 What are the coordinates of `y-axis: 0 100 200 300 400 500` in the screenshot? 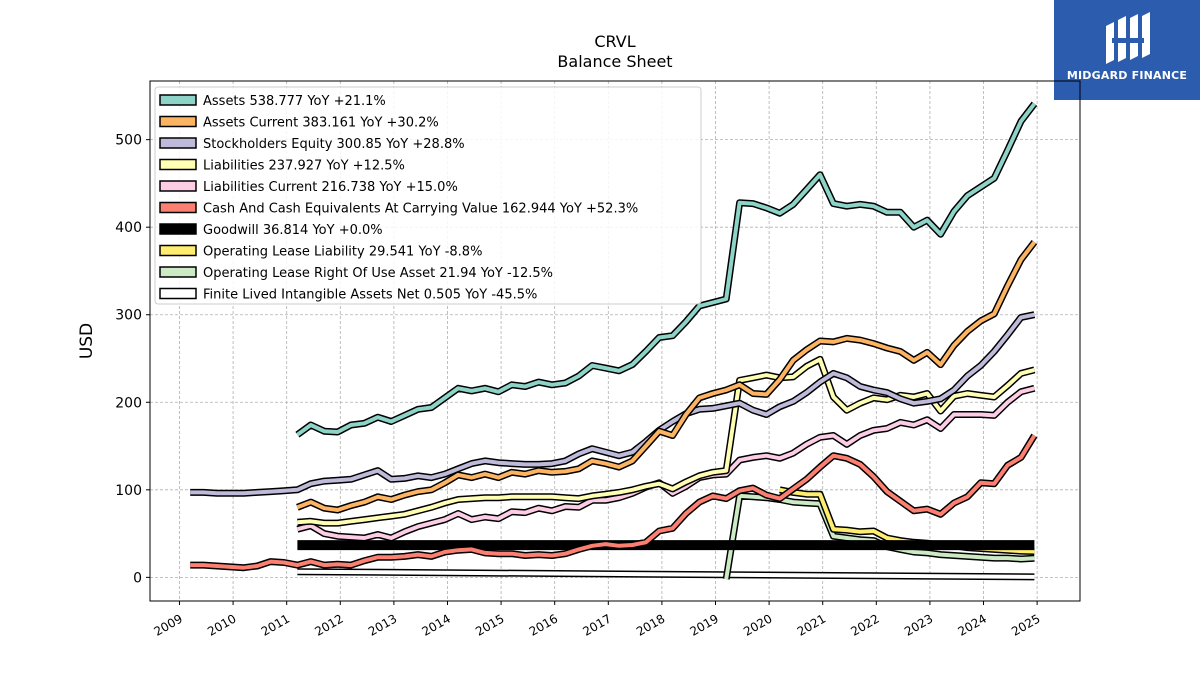 It's located at (132, 359).